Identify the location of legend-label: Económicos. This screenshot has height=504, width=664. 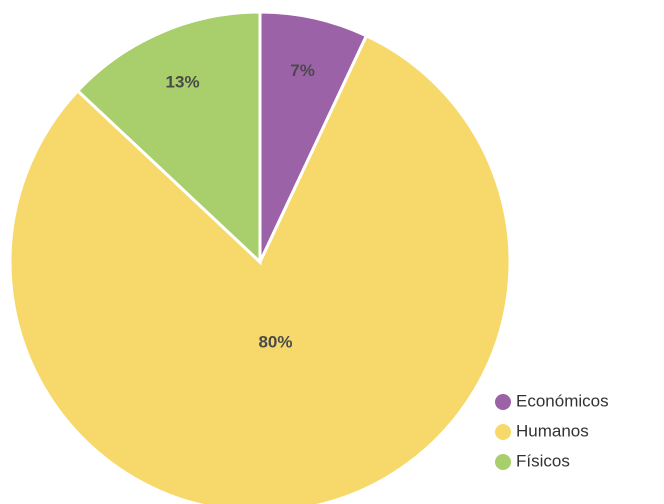
(562, 400).